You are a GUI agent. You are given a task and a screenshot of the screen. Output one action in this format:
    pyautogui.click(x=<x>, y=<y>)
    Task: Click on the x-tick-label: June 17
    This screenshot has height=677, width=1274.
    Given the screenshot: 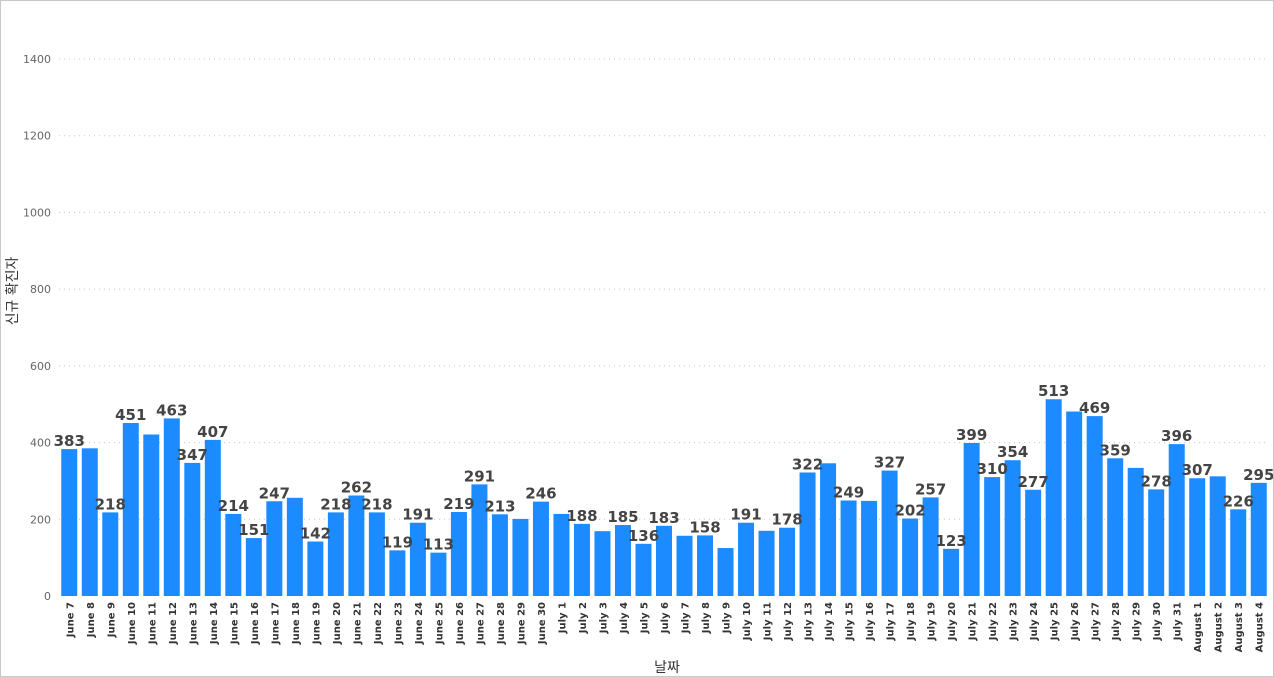 What is the action you would take?
    pyautogui.click(x=275, y=623)
    